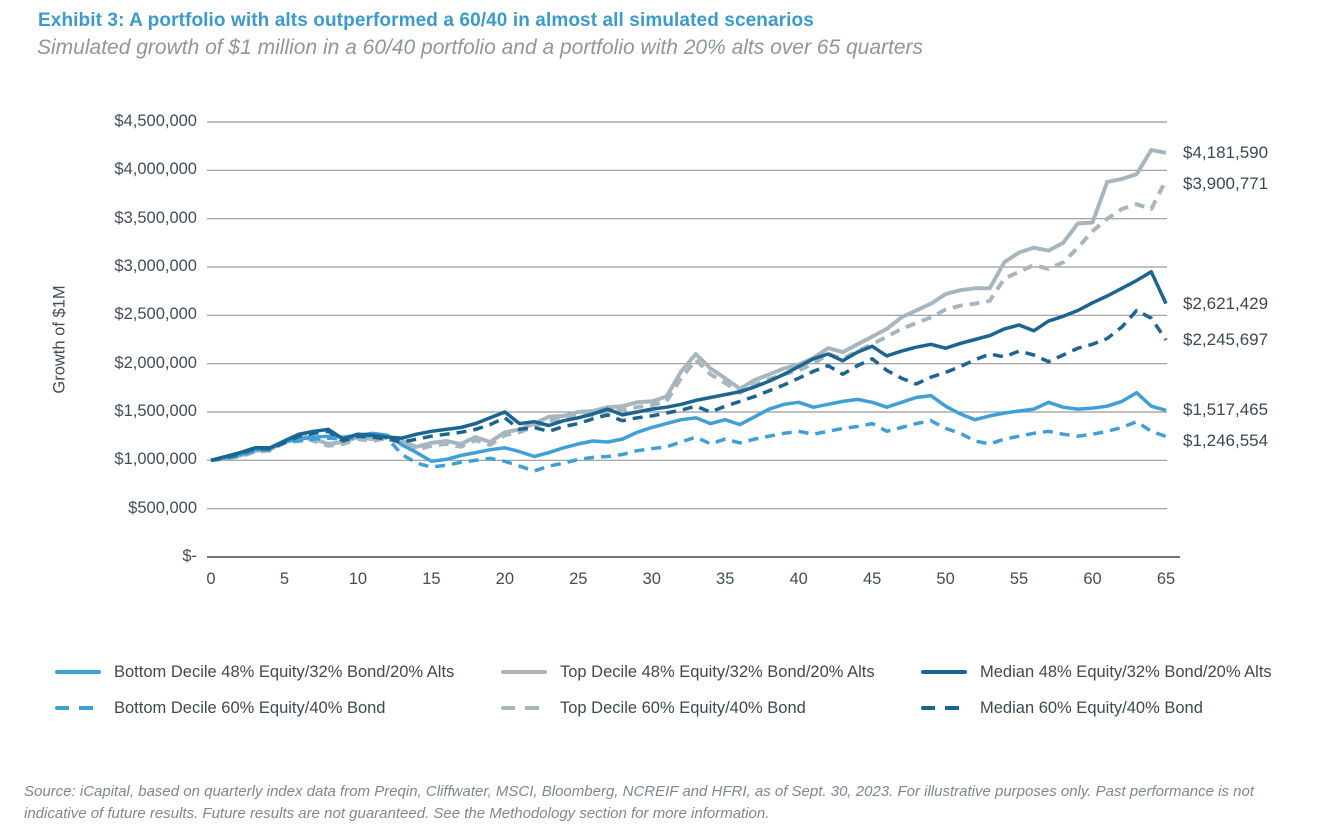 The width and height of the screenshot is (1332, 832). Describe the element at coordinates (524, 672) in the screenshot. I see `legend-swatch-gray-solid` at that location.